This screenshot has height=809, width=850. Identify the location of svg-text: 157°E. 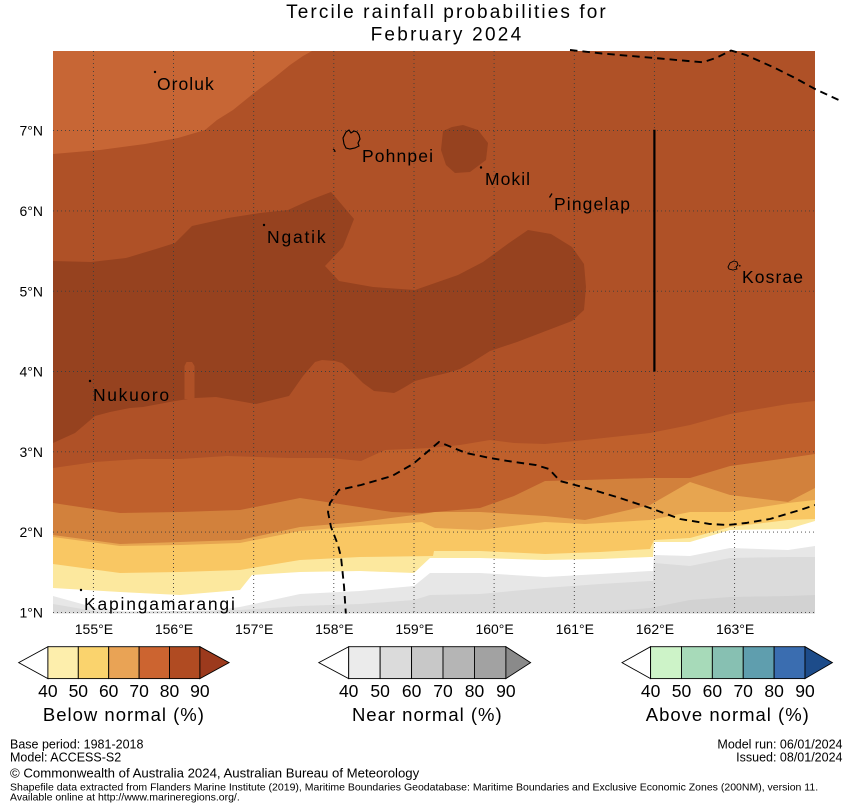
(254, 629).